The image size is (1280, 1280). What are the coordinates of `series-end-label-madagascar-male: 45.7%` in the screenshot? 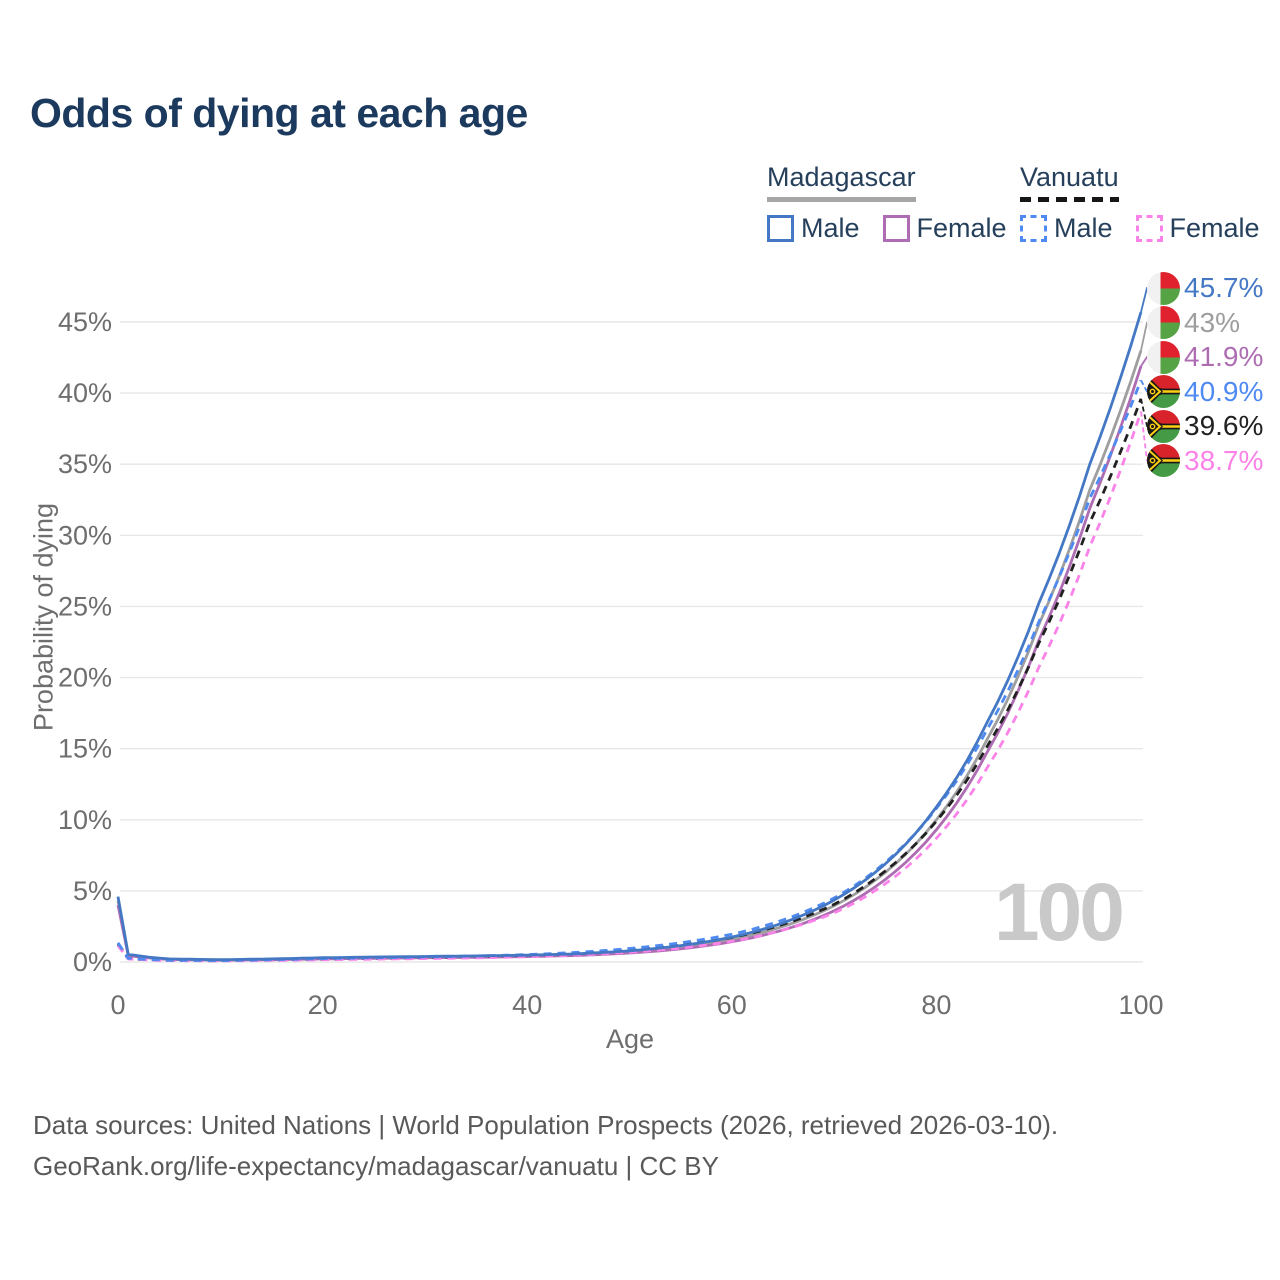 It's located at (1205, 288).